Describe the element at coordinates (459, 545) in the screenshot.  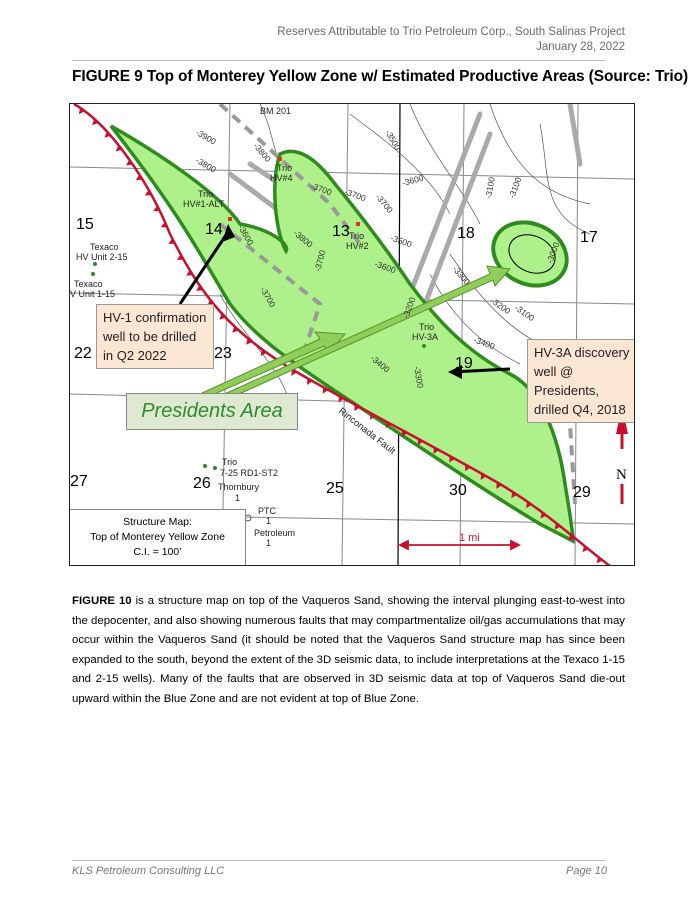
I see `scale-bar` at that location.